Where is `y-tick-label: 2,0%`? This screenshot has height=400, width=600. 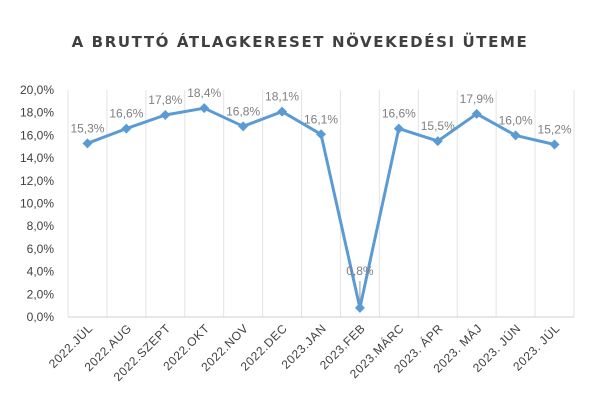
y-tick-label: 2,0% is located at coordinates (41, 294).